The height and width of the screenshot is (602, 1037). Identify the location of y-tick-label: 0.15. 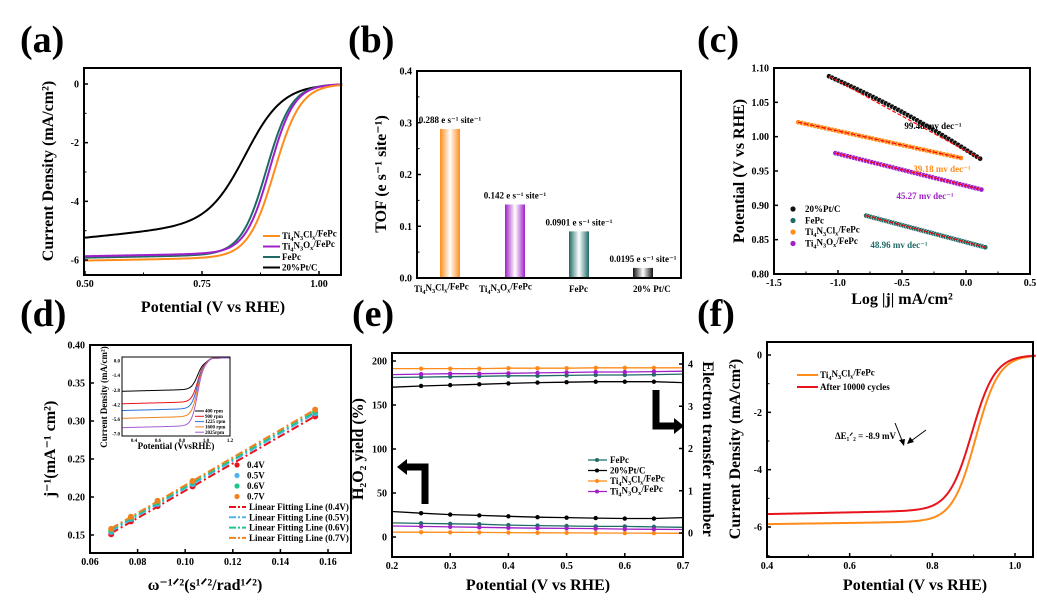
(77, 536).